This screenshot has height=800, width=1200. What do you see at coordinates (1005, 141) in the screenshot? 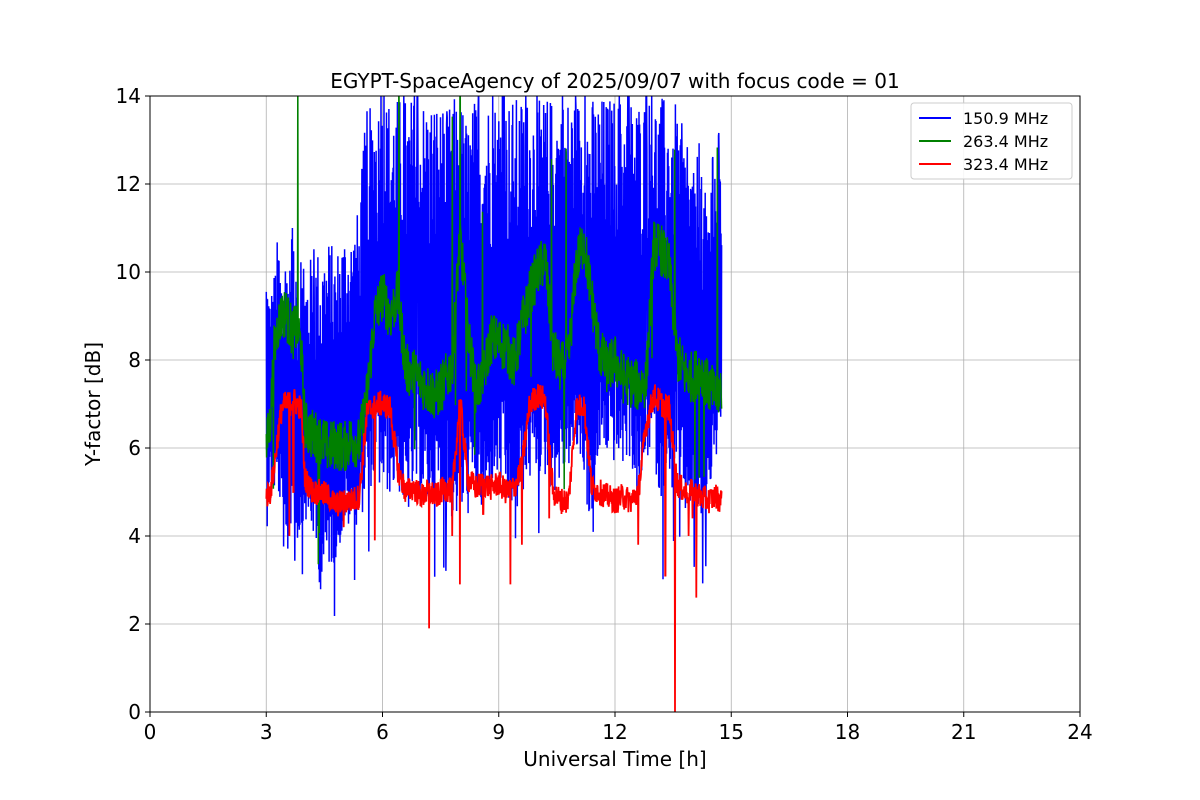
I see `legend-label: 263.4 MHz` at bounding box center [1005, 141].